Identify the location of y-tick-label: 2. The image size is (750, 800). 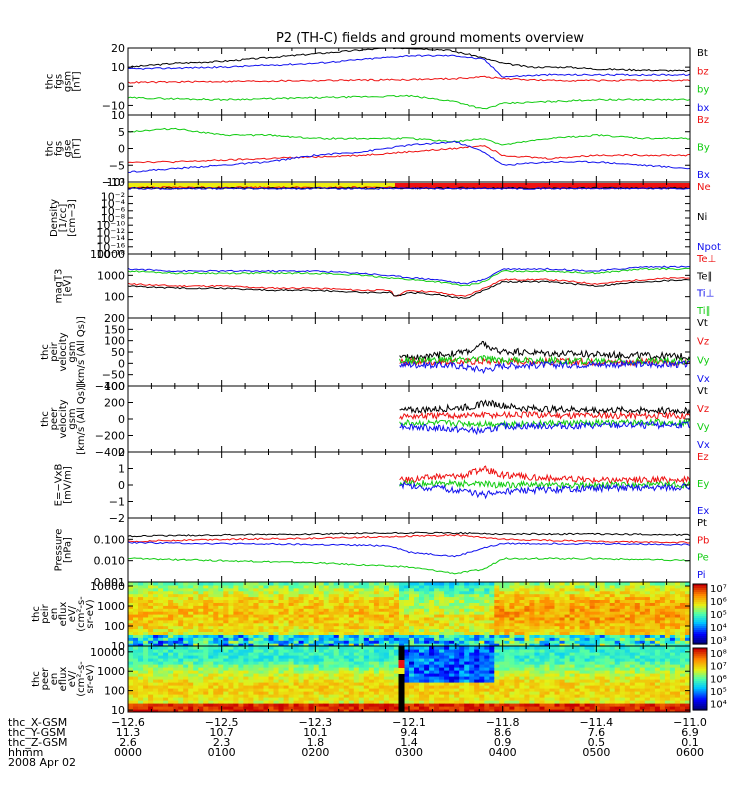
(121, 452).